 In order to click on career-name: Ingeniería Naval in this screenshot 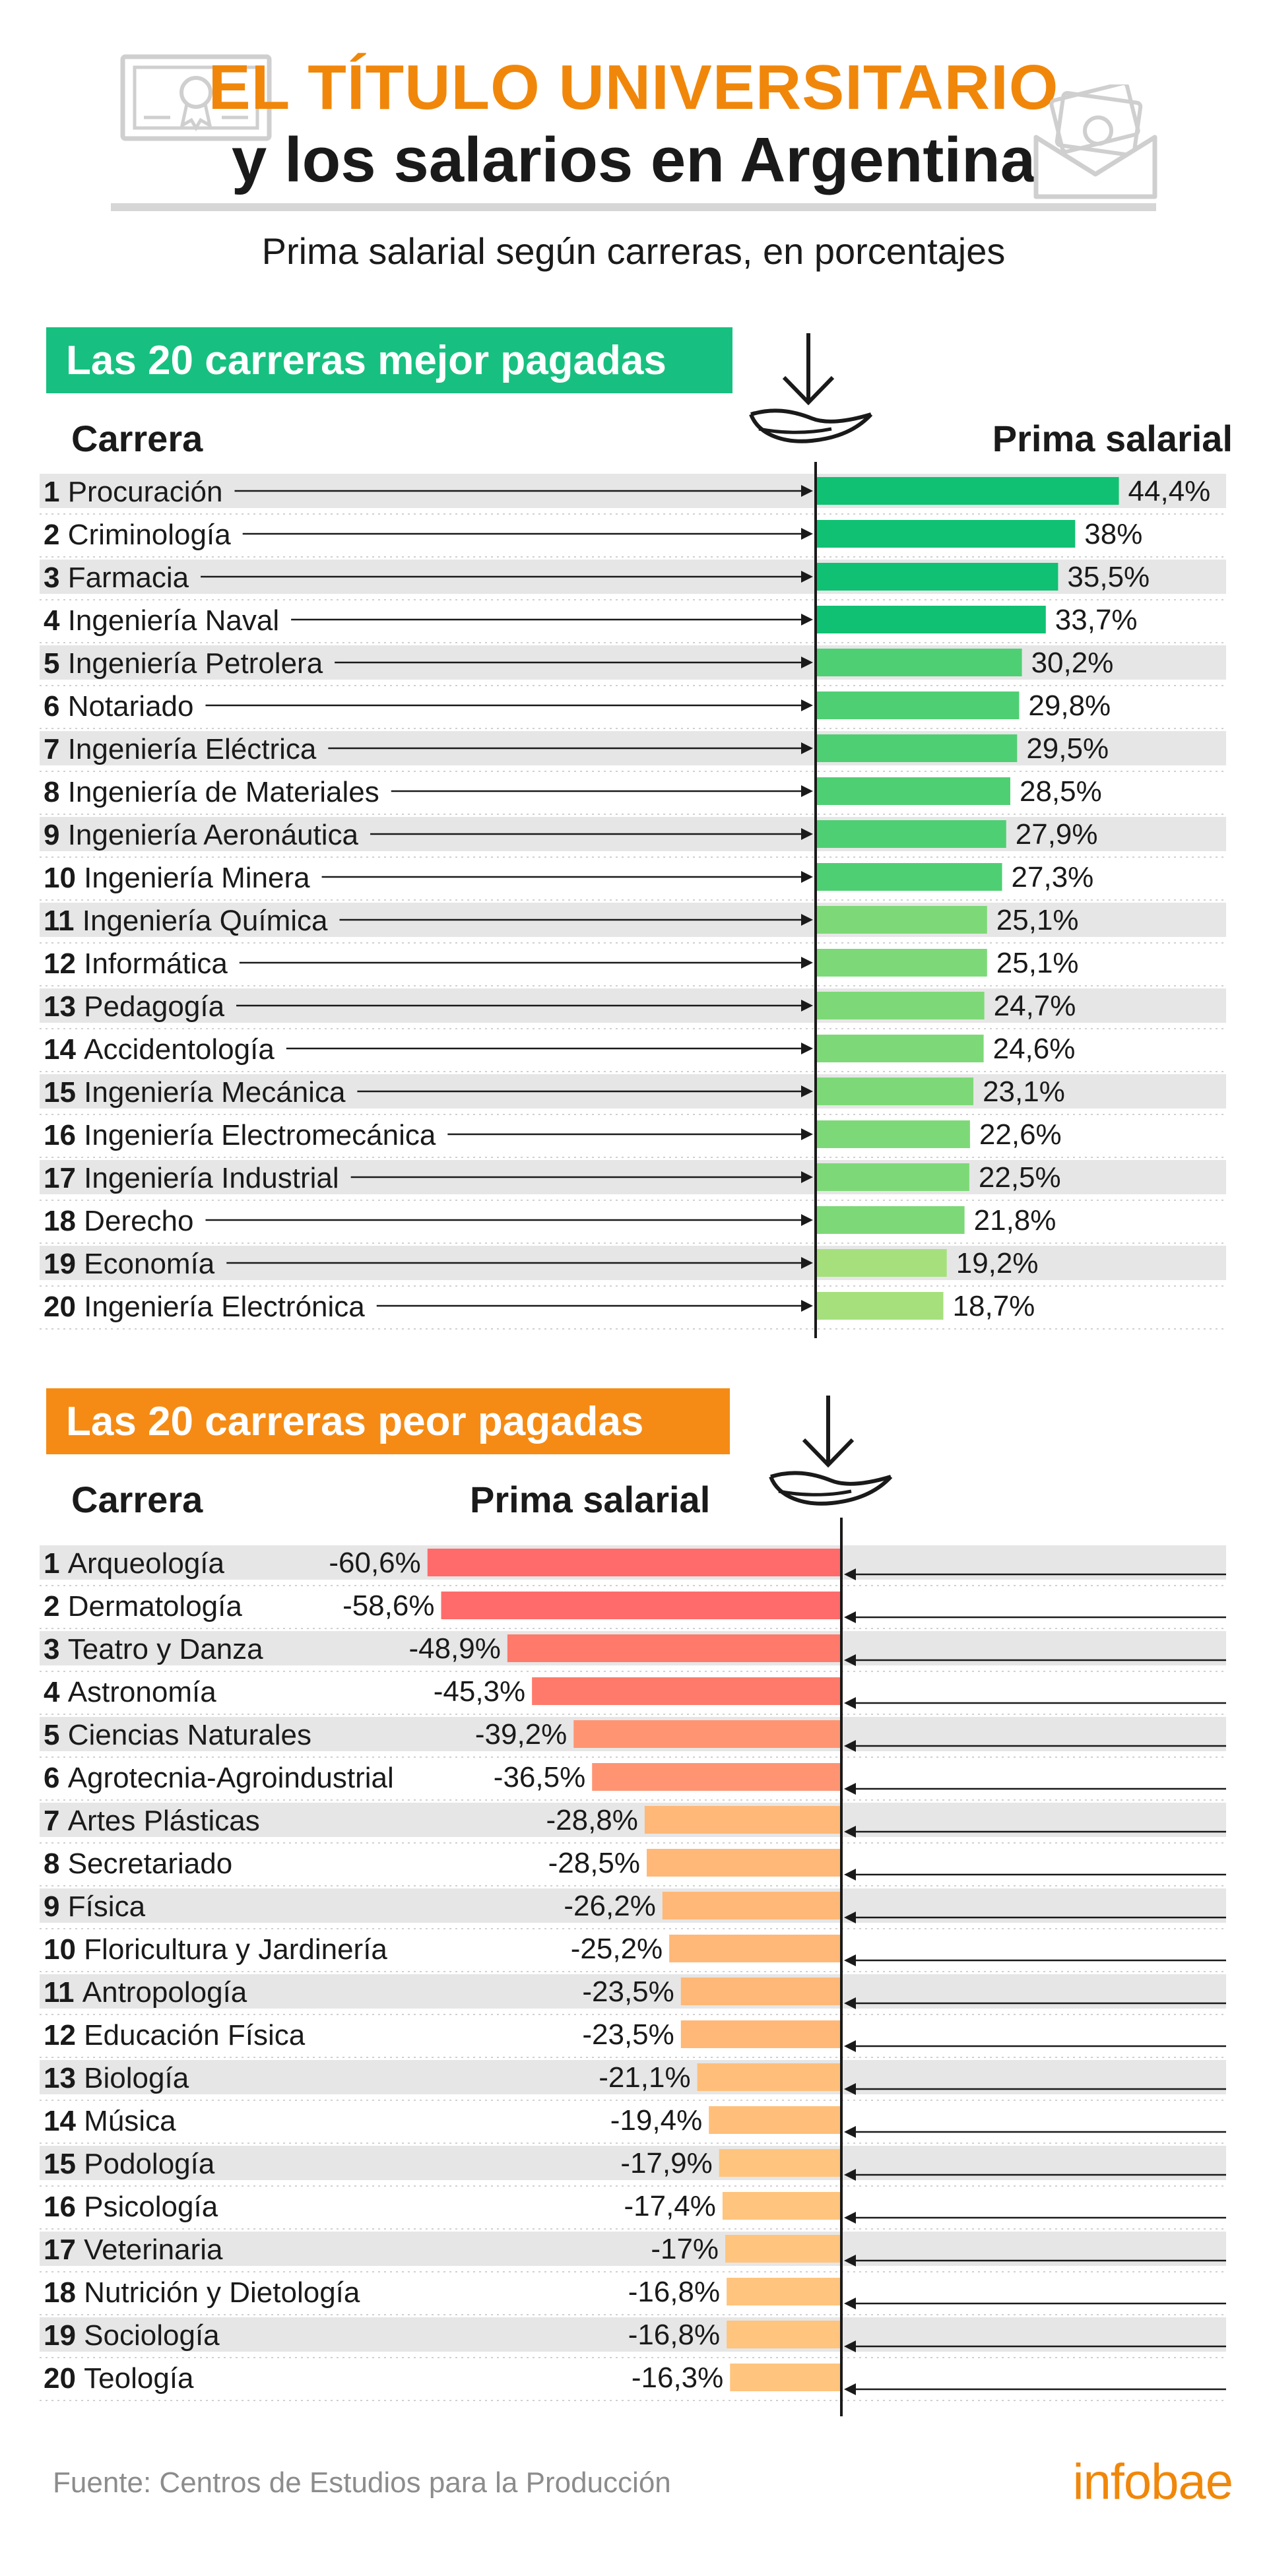, I will do `click(173, 620)`.